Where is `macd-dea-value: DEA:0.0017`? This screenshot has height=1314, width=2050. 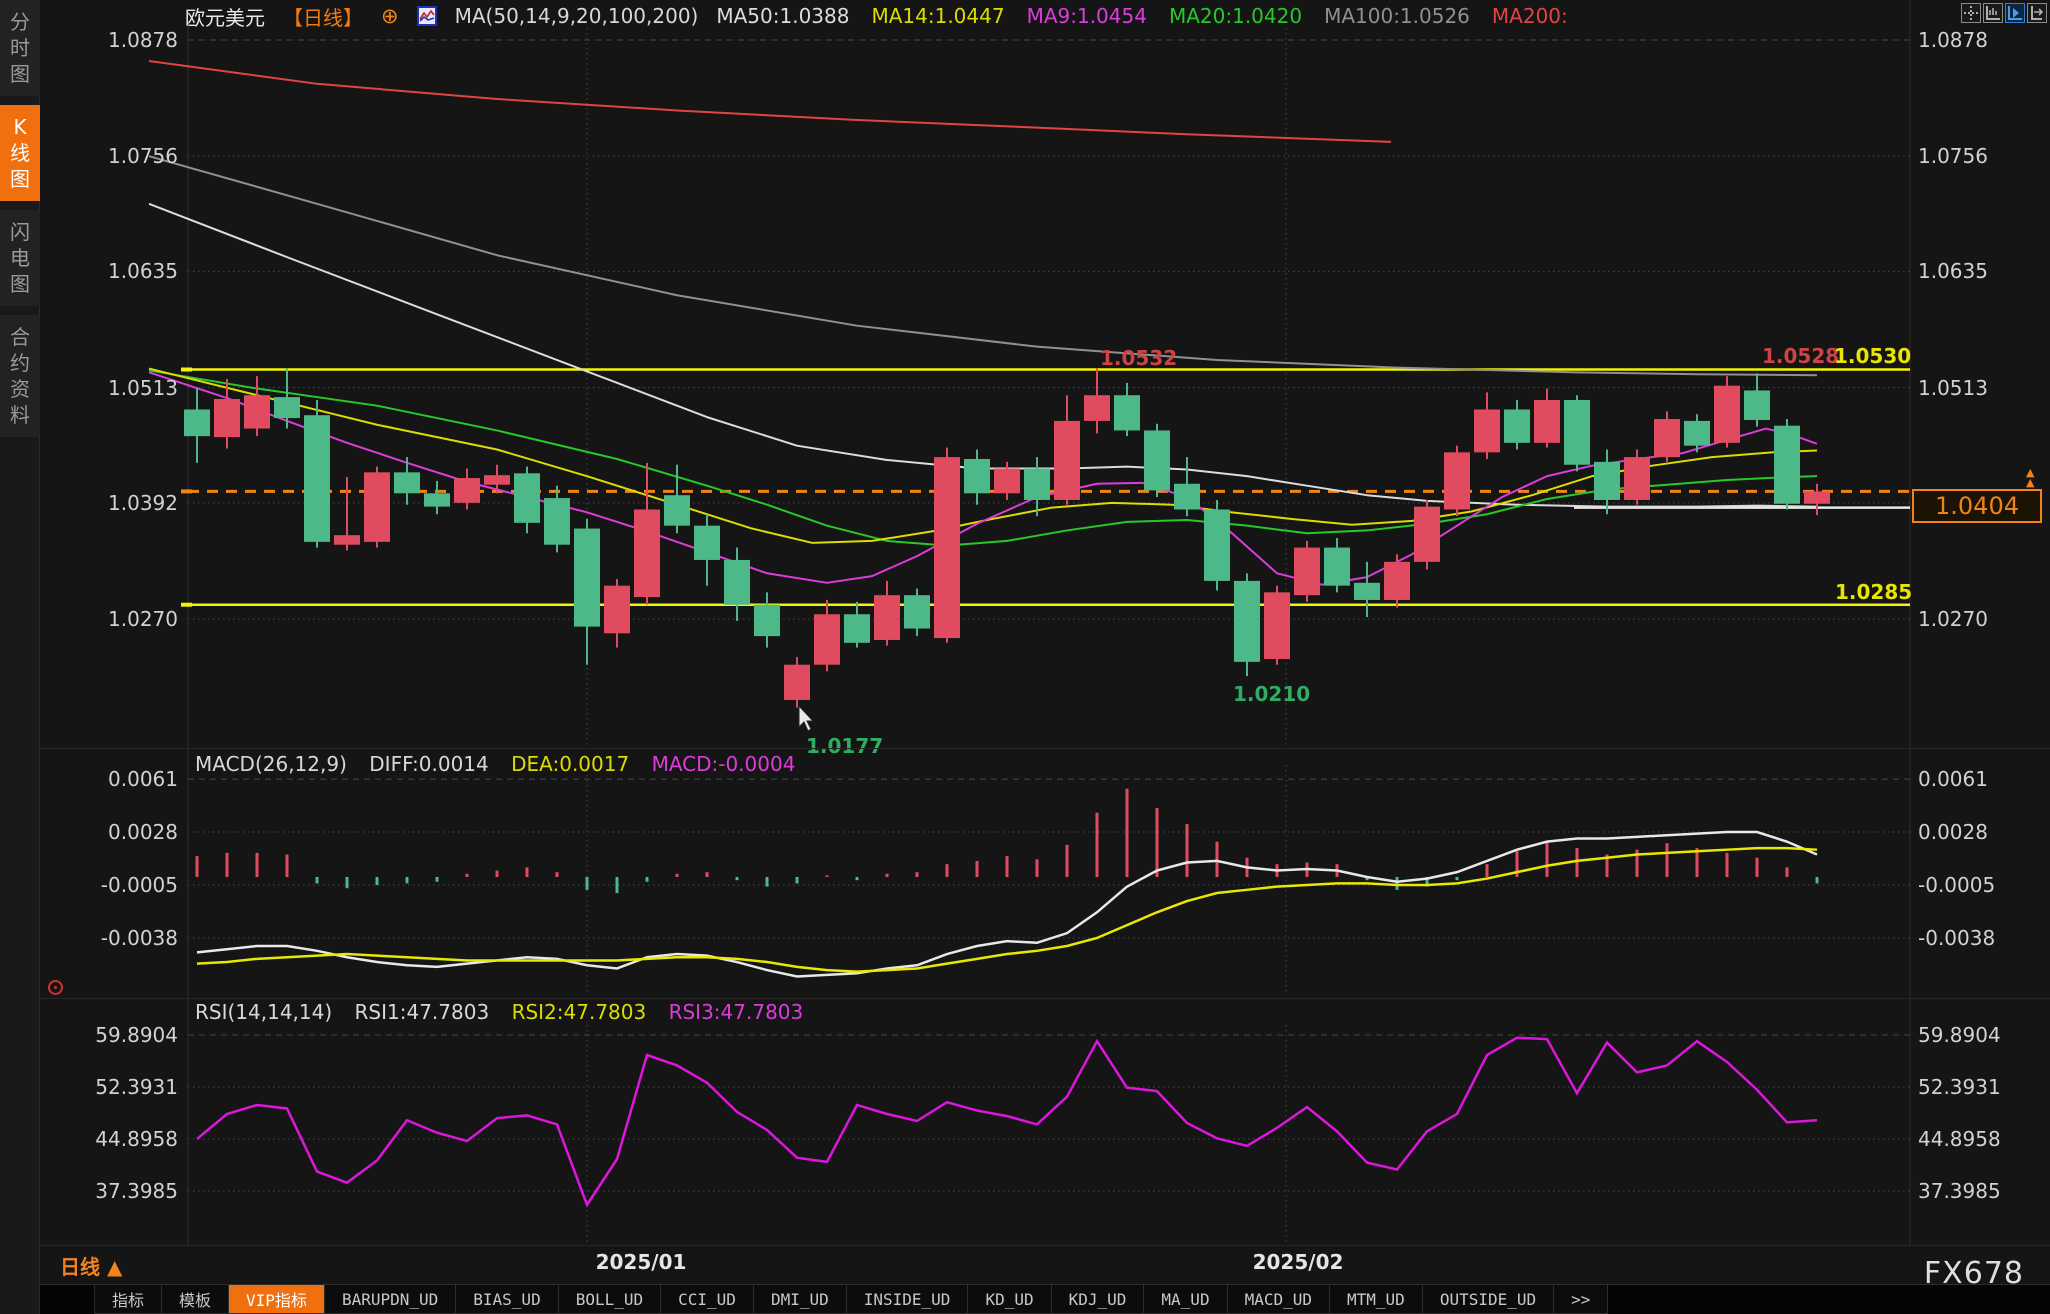 macd-dea-value: DEA:0.0017 is located at coordinates (570, 764).